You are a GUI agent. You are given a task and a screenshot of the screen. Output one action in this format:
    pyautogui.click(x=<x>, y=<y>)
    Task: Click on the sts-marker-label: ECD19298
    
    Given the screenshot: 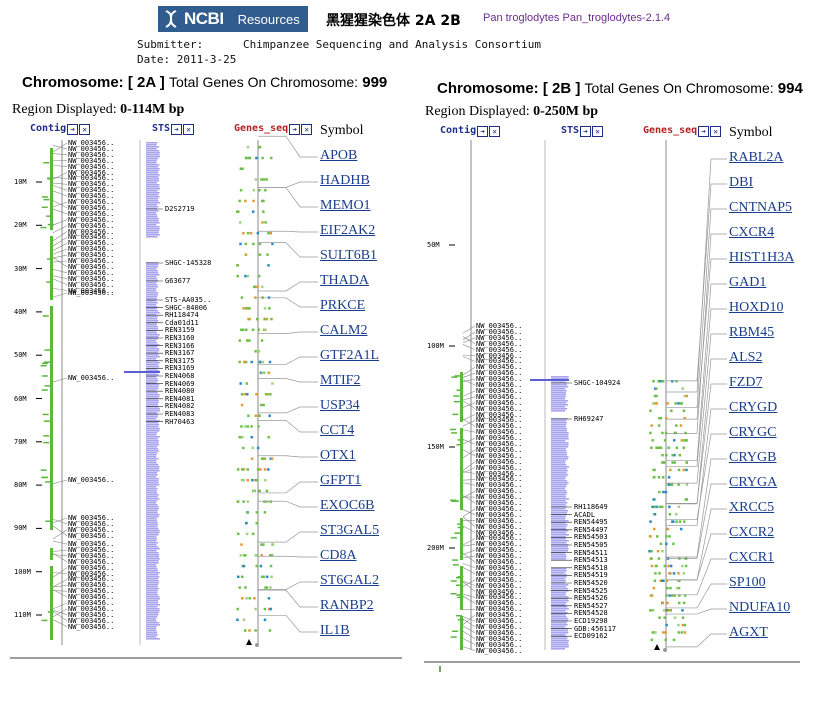 What is the action you would take?
    pyautogui.click(x=591, y=621)
    